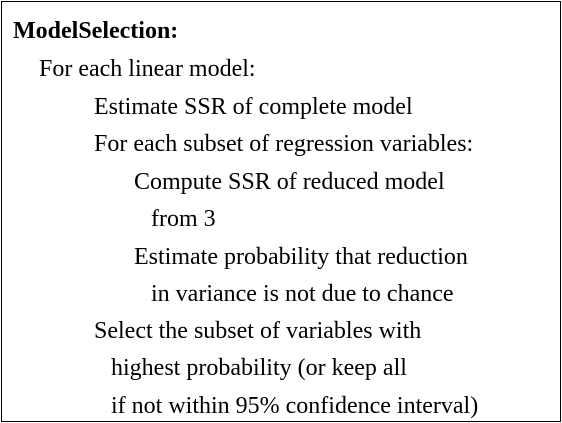 The image size is (562, 423). Describe the element at coordinates (284, 144) in the screenshot. I see `algorithm-line: For each subset of regression variables:` at that location.